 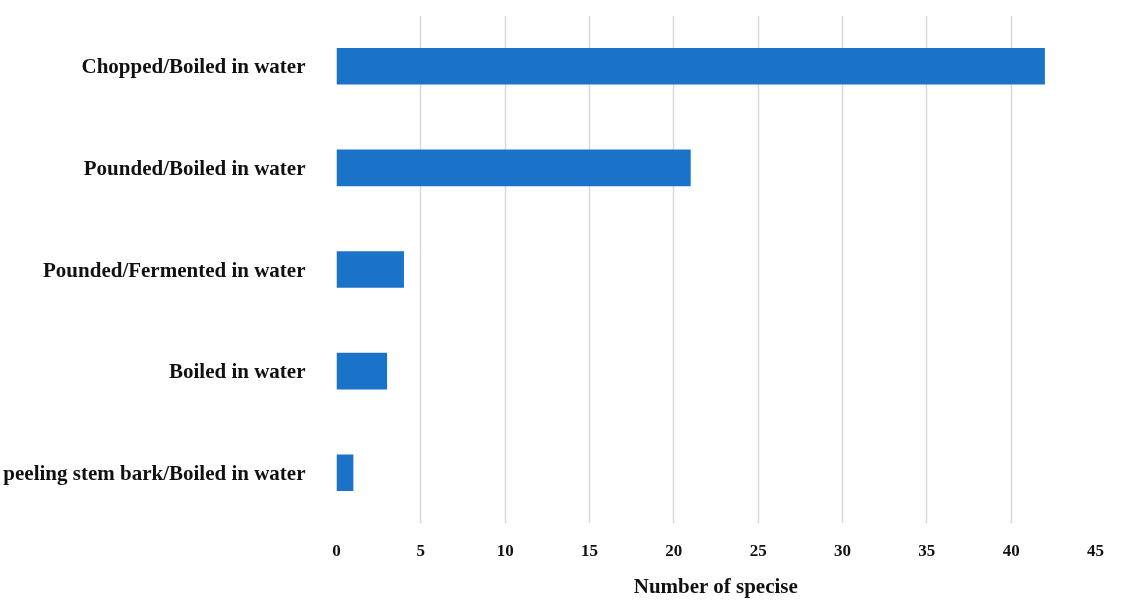 What do you see at coordinates (842, 550) in the screenshot?
I see `x-tick-label: 30` at bounding box center [842, 550].